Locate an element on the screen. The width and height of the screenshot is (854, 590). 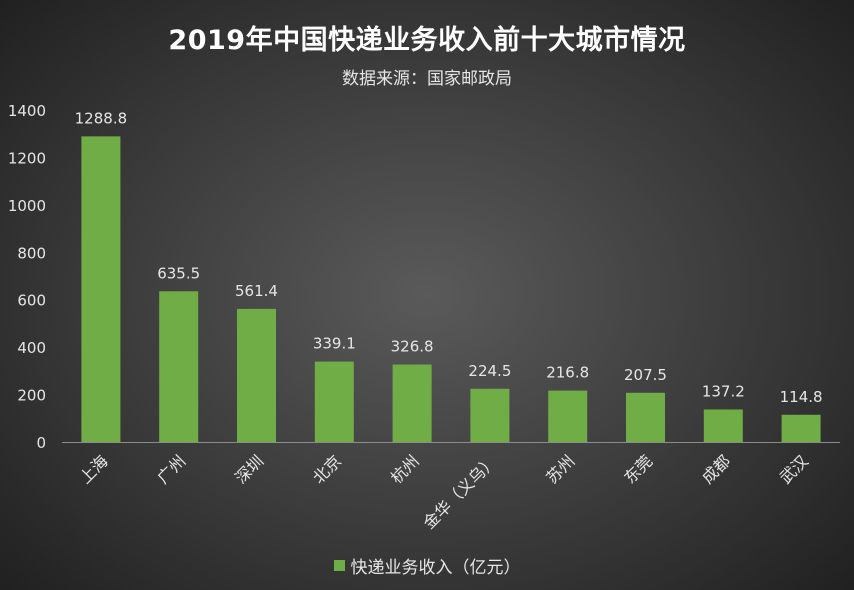
data-label: 635.5 is located at coordinates (178, 273).